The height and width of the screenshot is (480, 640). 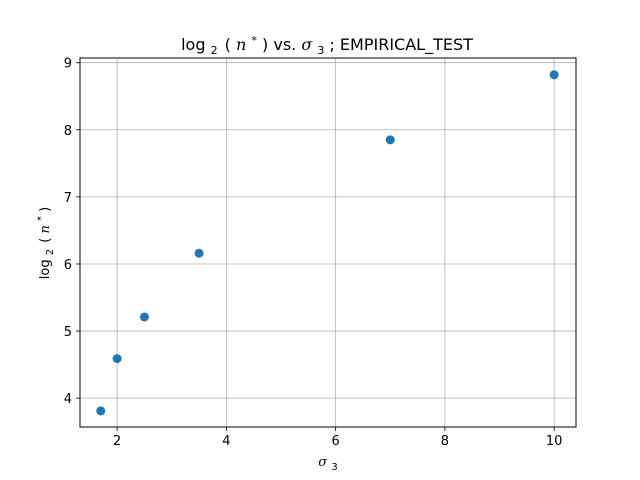 What do you see at coordinates (287, 44) in the screenshot?
I see `title-vs: vs.` at bounding box center [287, 44].